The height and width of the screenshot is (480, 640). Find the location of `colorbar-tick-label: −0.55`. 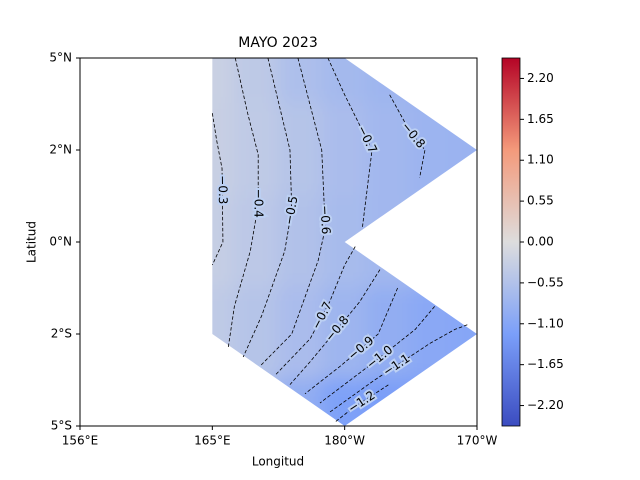

colorbar-tick-label: −0.55 is located at coordinates (545, 282).